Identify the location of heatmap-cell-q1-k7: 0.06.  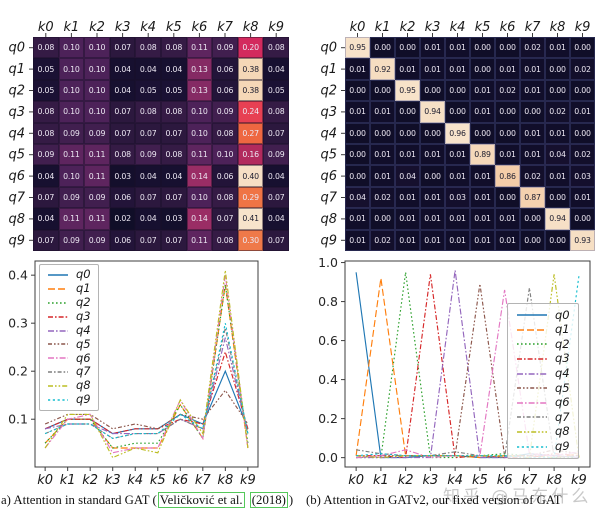
(225, 69).